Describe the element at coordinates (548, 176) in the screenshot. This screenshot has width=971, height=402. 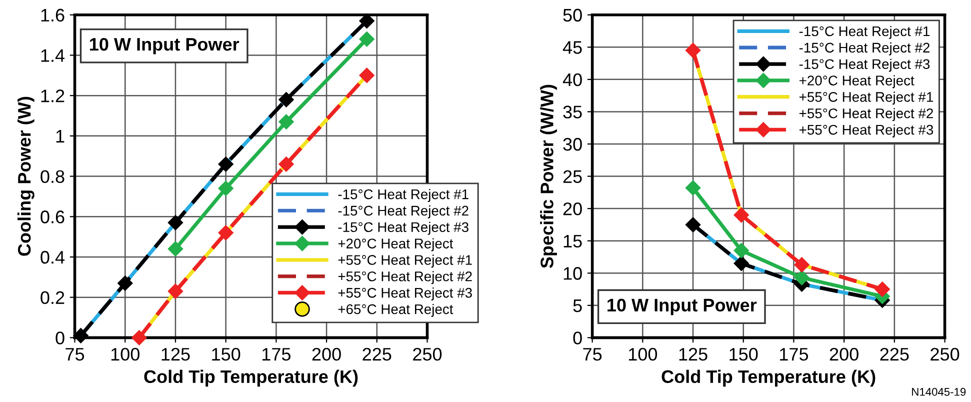
I see `y-axis-title: Specific Power (W/W)` at that location.